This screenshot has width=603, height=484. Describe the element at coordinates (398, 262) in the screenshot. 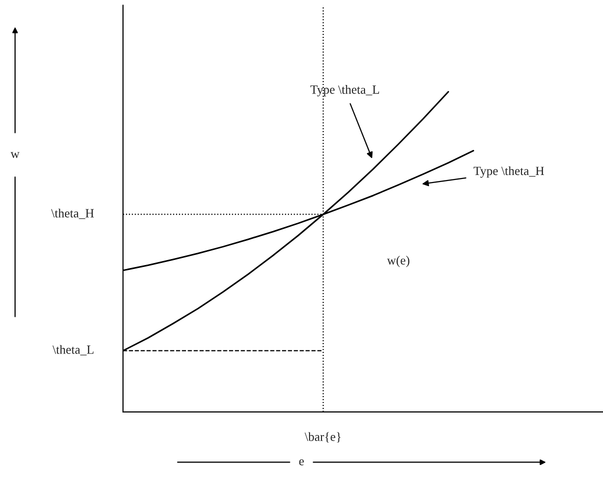

I see `annotation: w(e)` at that location.